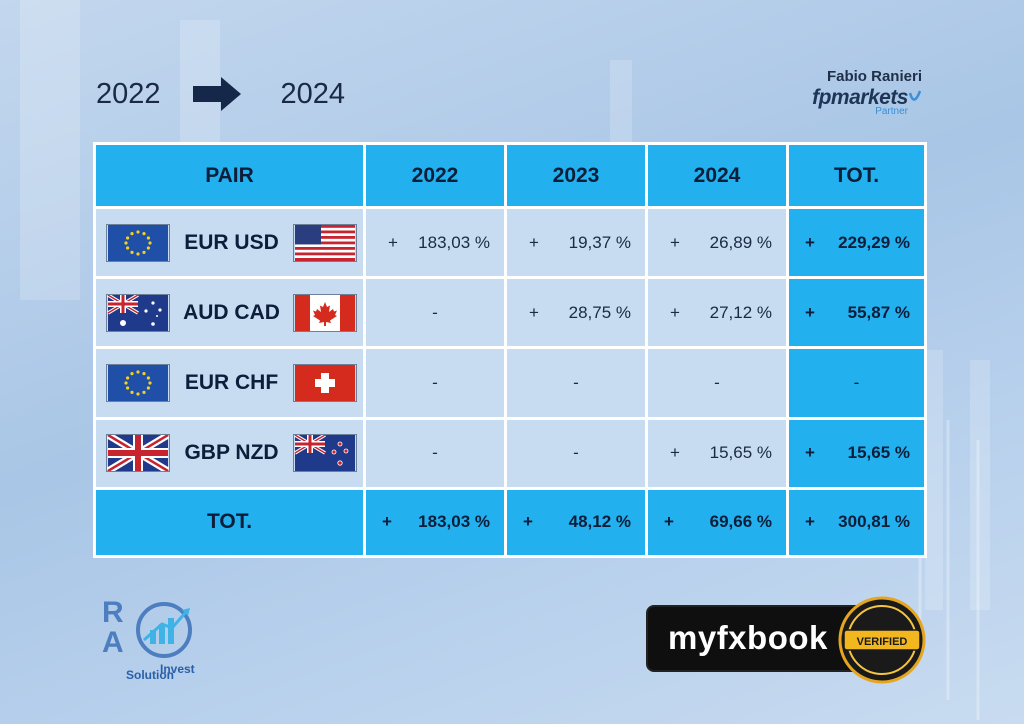 The width and height of the screenshot is (1024, 724). Describe the element at coordinates (325, 453) in the screenshot. I see `nz-flag-icon` at that location.